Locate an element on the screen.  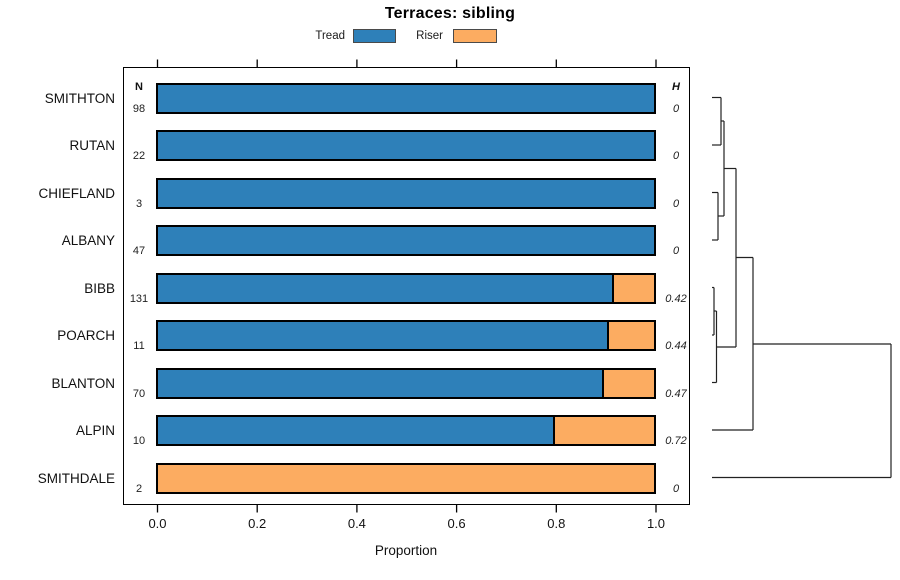
n-value: 11 is located at coordinates (139, 346).